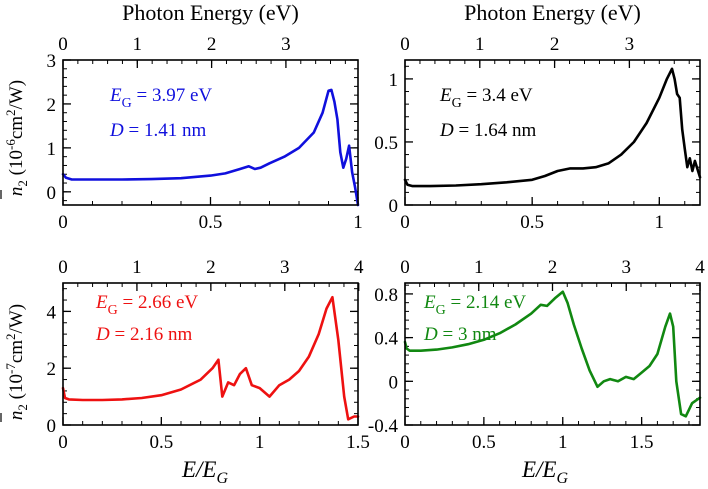 This screenshot has width=708, height=489. What do you see at coordinates (539, 469) in the screenshot?
I see `x-axis-label-right-main: E/E` at bounding box center [539, 469].